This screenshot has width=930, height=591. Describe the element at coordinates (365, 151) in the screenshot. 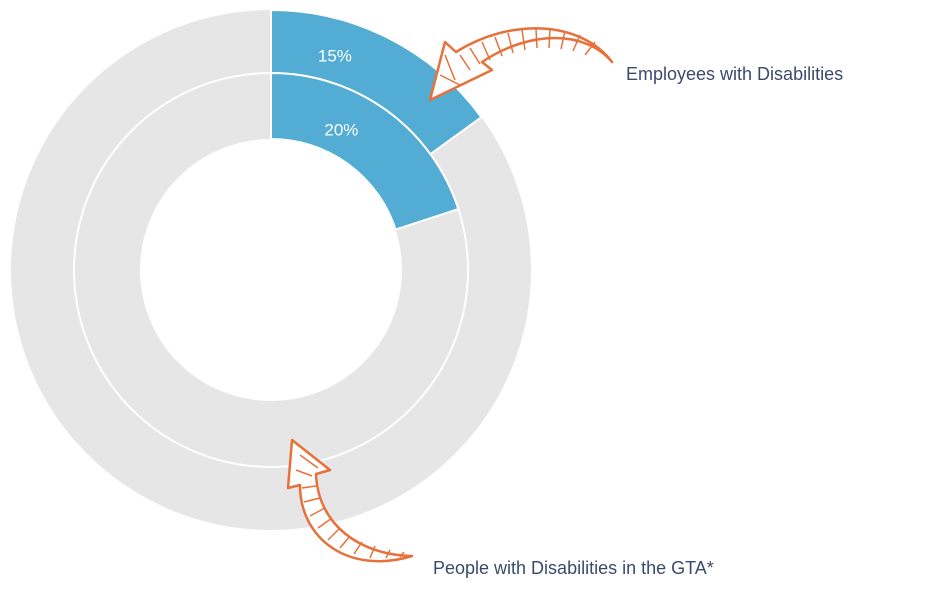

I see `donut-segment` at that location.